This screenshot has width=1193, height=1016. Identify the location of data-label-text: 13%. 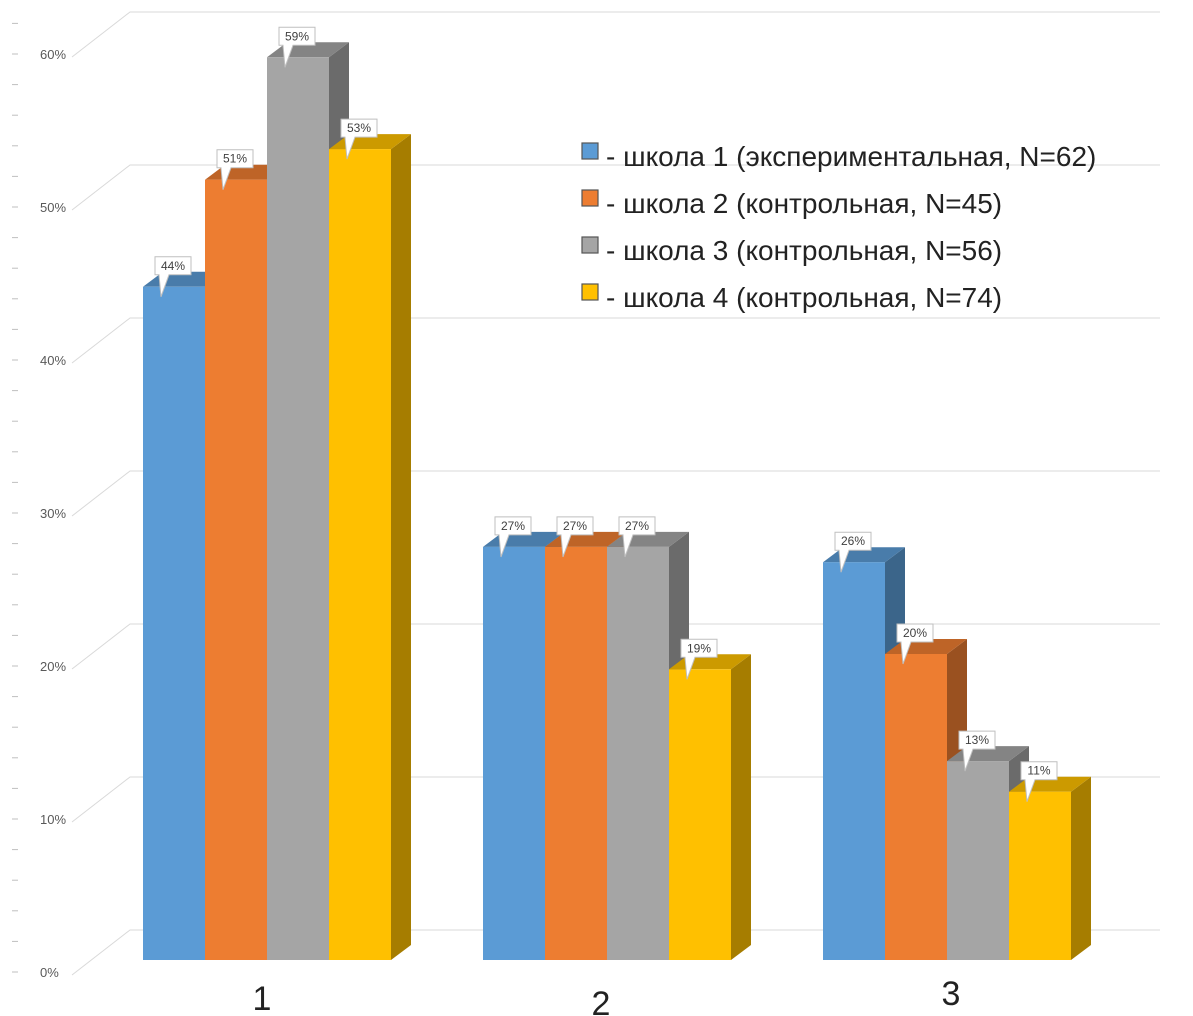
(977, 740).